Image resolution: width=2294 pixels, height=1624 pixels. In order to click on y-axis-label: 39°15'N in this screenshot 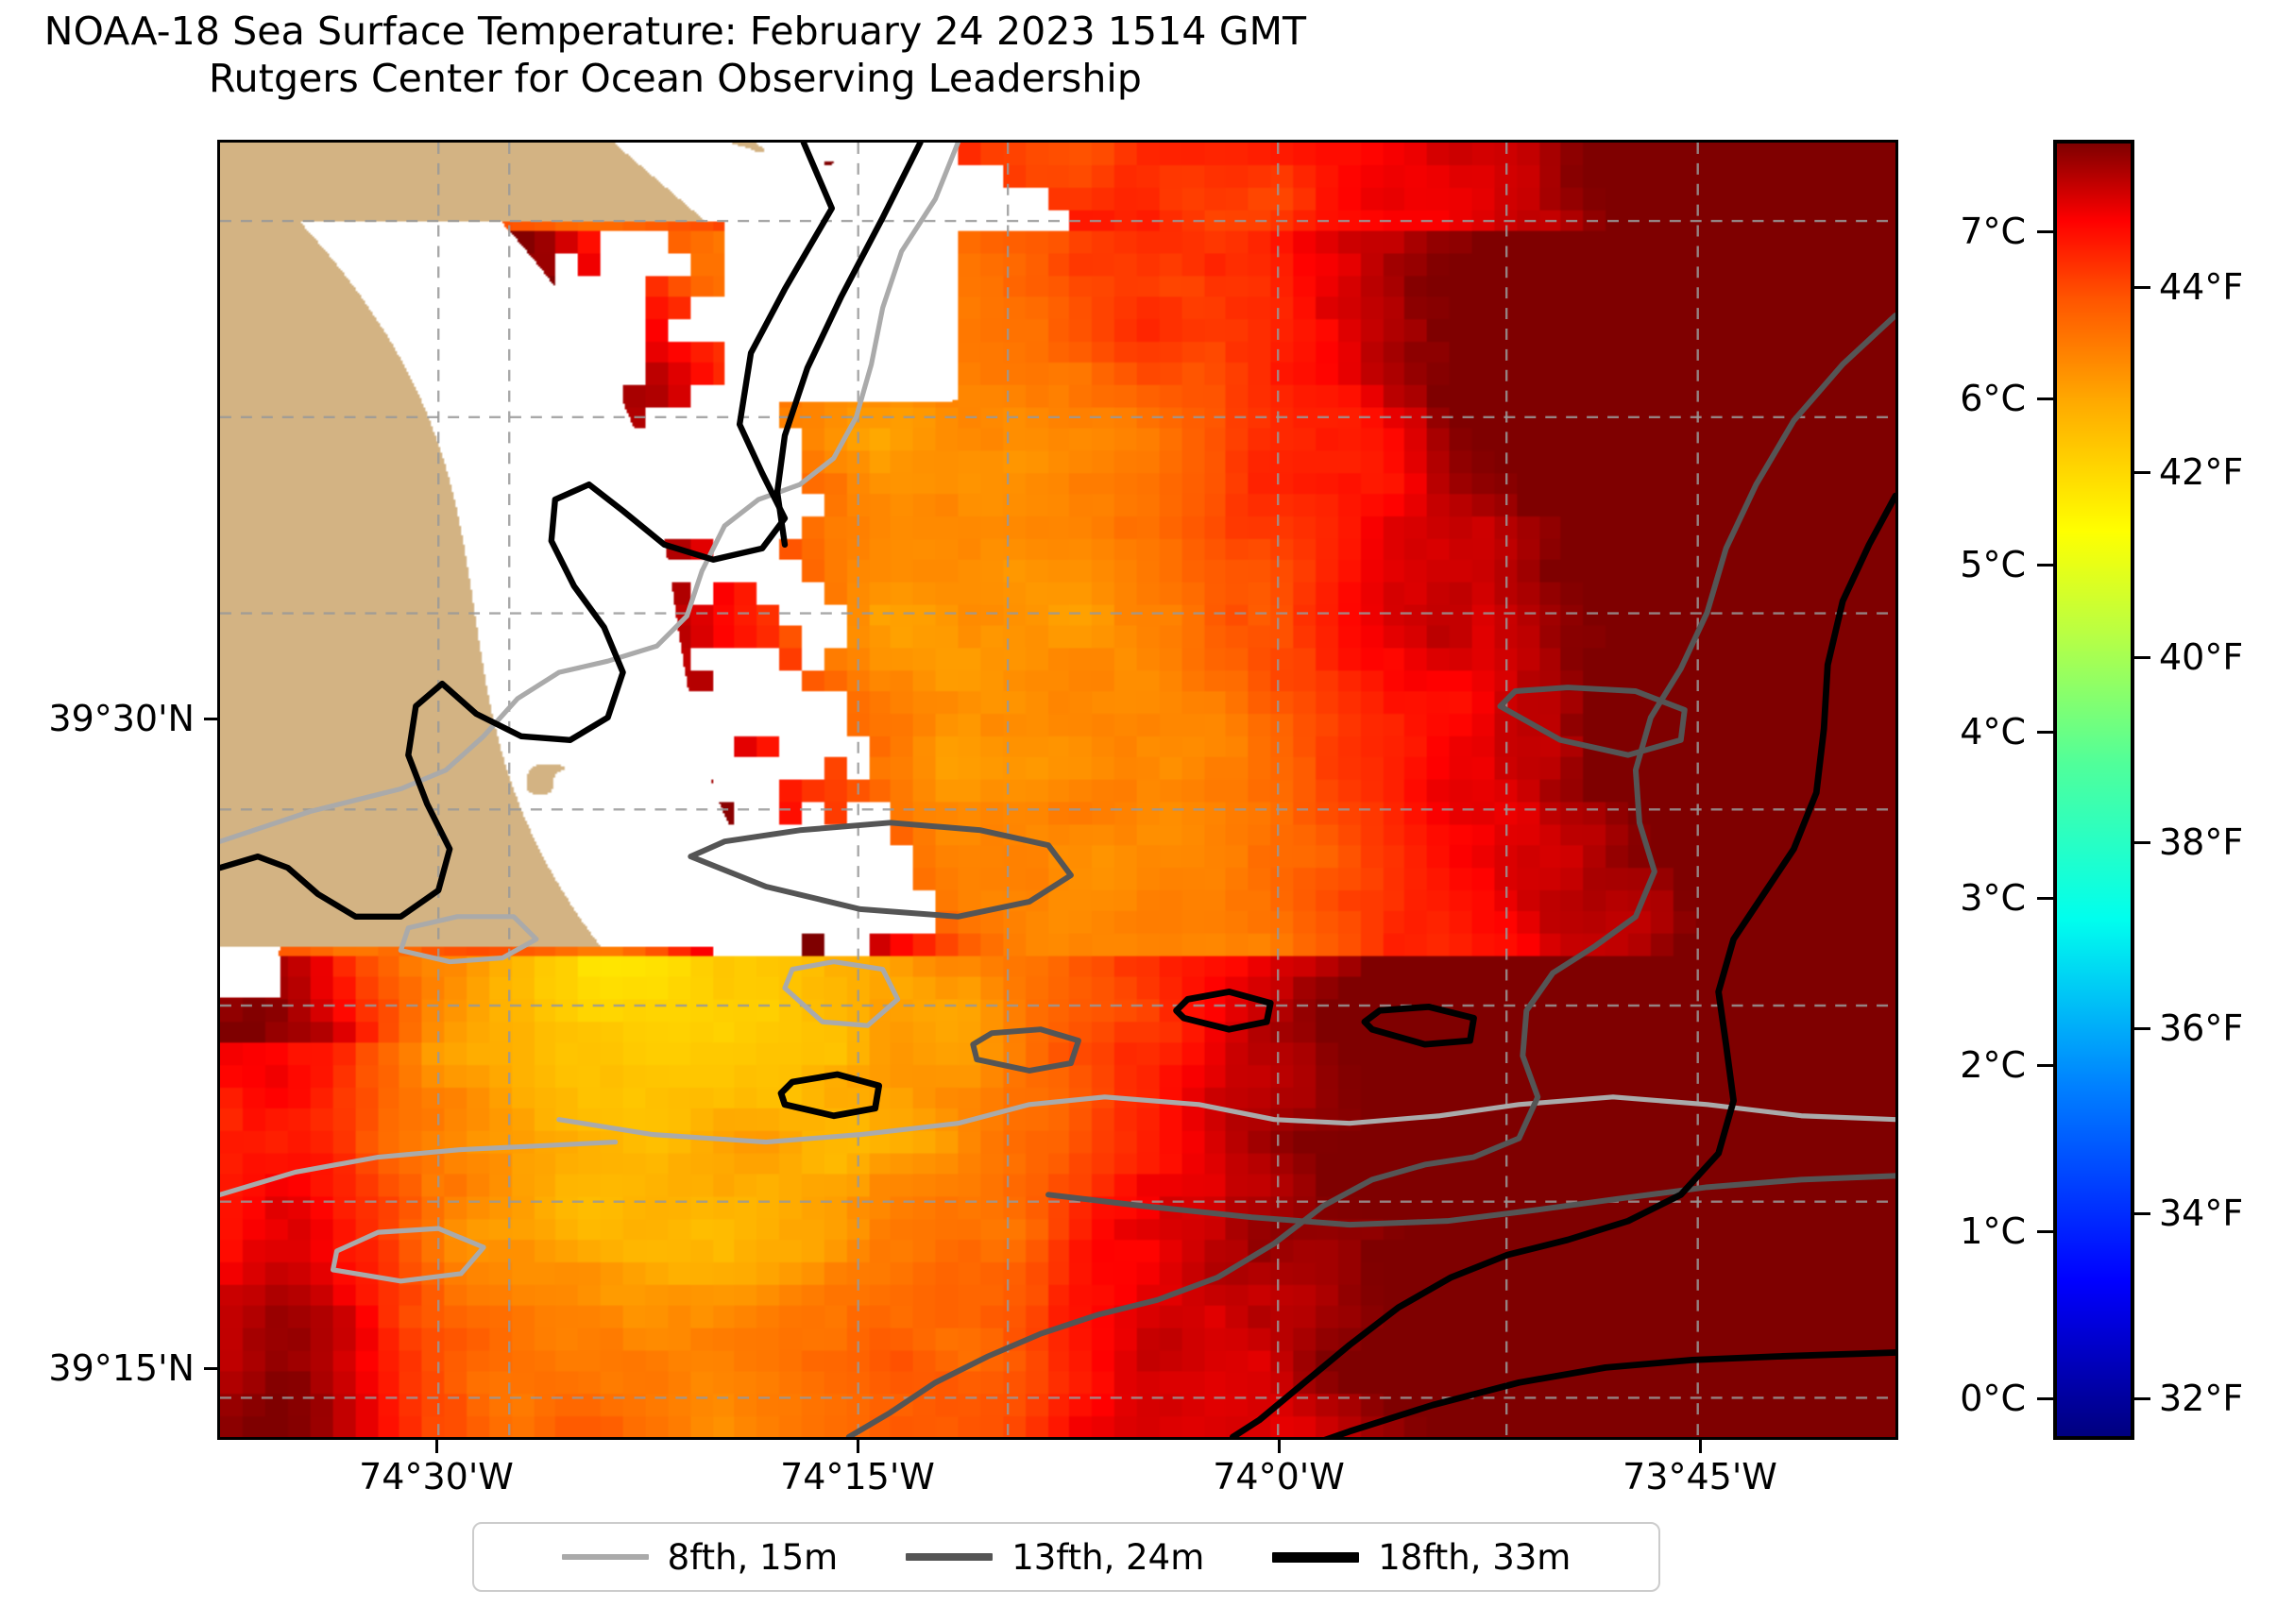, I will do `click(121, 1368)`.